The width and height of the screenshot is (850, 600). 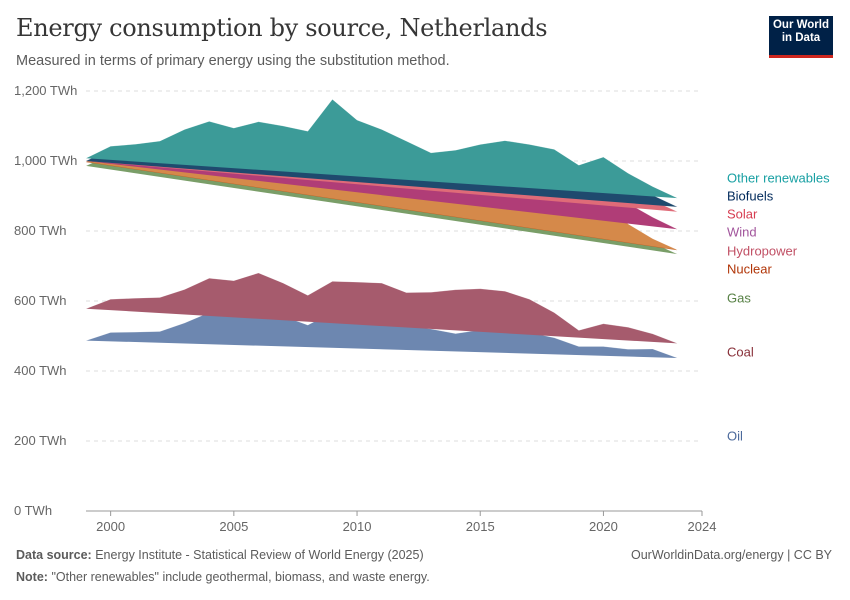 What do you see at coordinates (401, 522) in the screenshot?
I see `x-axis: 2000 2005 2010 2015 2020 2024` at bounding box center [401, 522].